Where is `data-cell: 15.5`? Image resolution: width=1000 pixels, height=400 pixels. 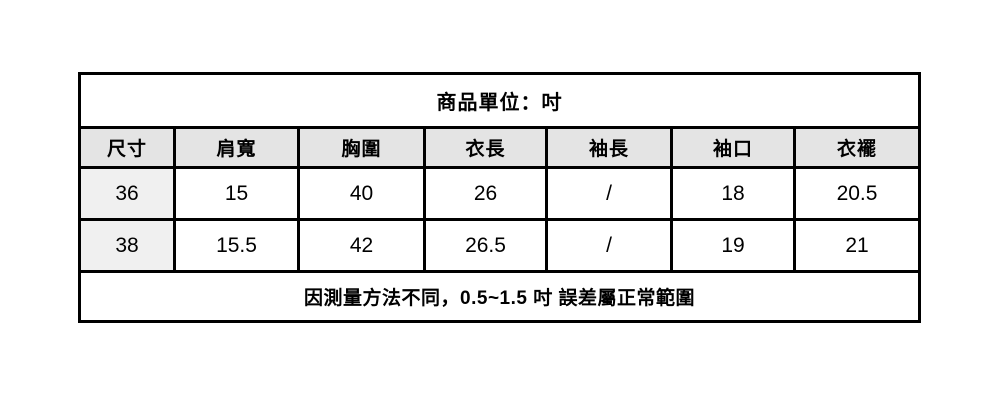 data-cell: 15.5 is located at coordinates (236, 245).